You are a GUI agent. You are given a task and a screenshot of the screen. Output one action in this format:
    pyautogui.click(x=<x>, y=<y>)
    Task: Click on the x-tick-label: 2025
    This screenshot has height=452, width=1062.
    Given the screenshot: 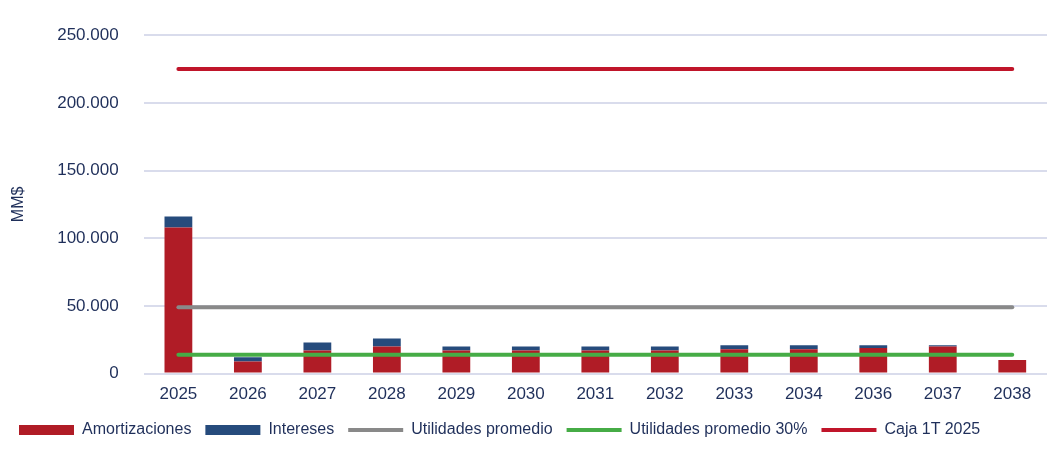 What is the action you would take?
    pyautogui.click(x=178, y=394)
    